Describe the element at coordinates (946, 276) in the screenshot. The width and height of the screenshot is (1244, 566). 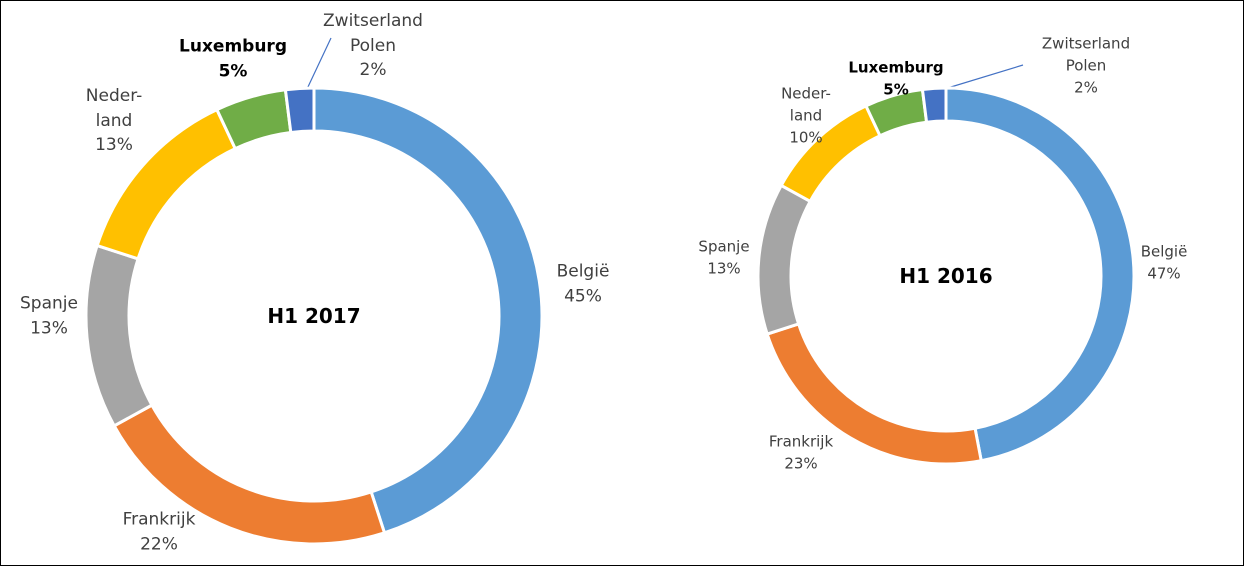
I see `chart-title: H1 2016` at that location.